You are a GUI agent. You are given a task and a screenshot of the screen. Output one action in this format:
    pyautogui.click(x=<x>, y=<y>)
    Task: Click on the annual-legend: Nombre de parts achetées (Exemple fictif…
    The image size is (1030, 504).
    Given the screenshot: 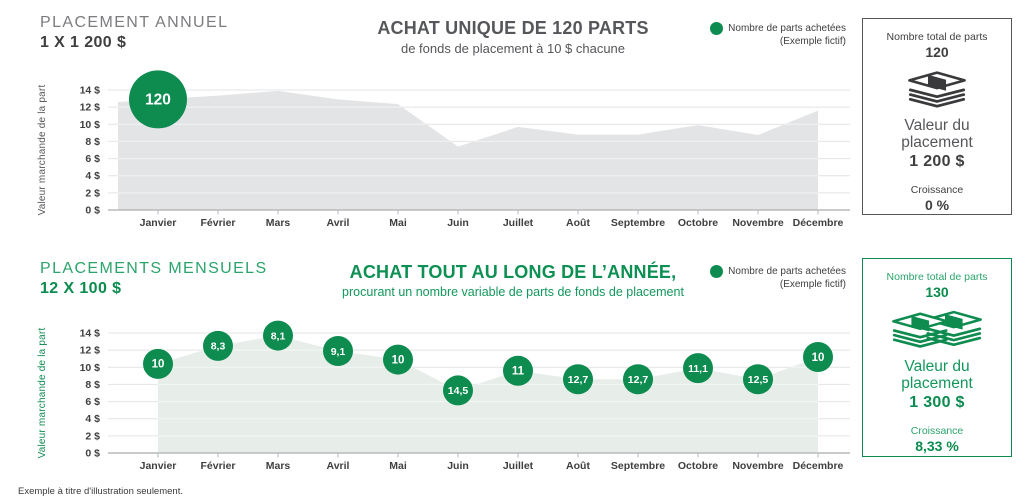 What is the action you would take?
    pyautogui.click(x=765, y=35)
    